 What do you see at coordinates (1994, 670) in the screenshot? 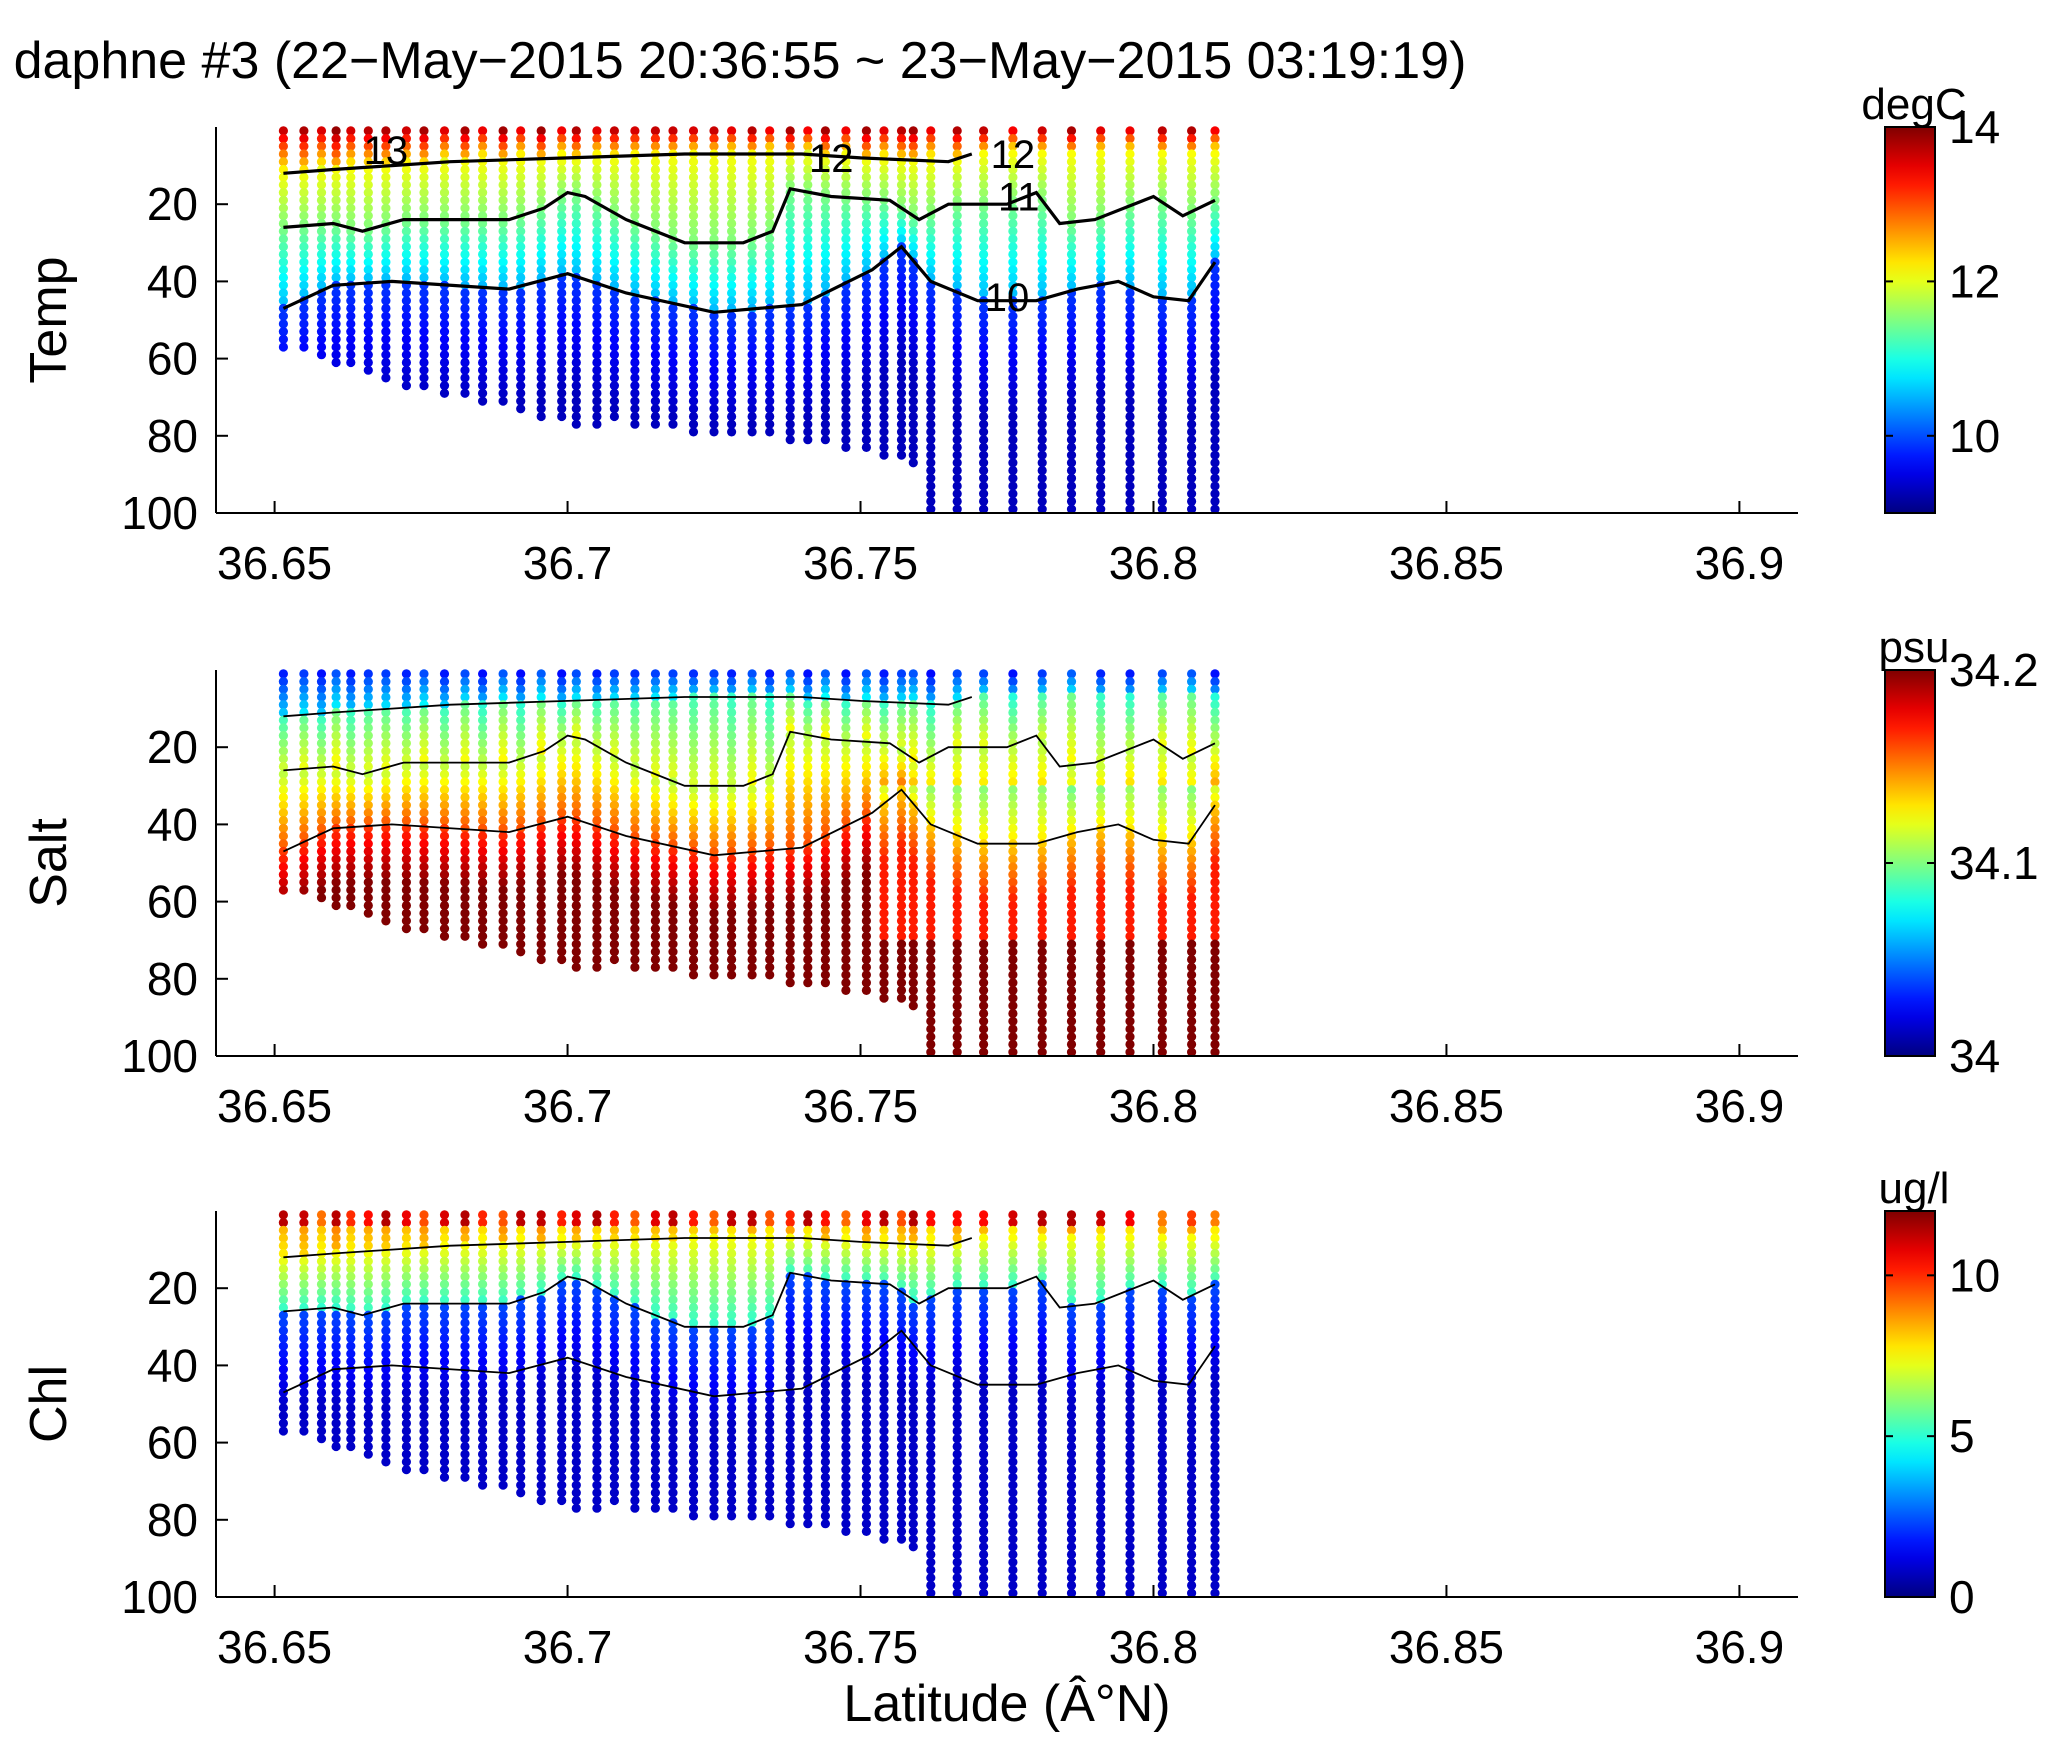
I see `colorbar-tick-label: 34.2` at bounding box center [1994, 670].